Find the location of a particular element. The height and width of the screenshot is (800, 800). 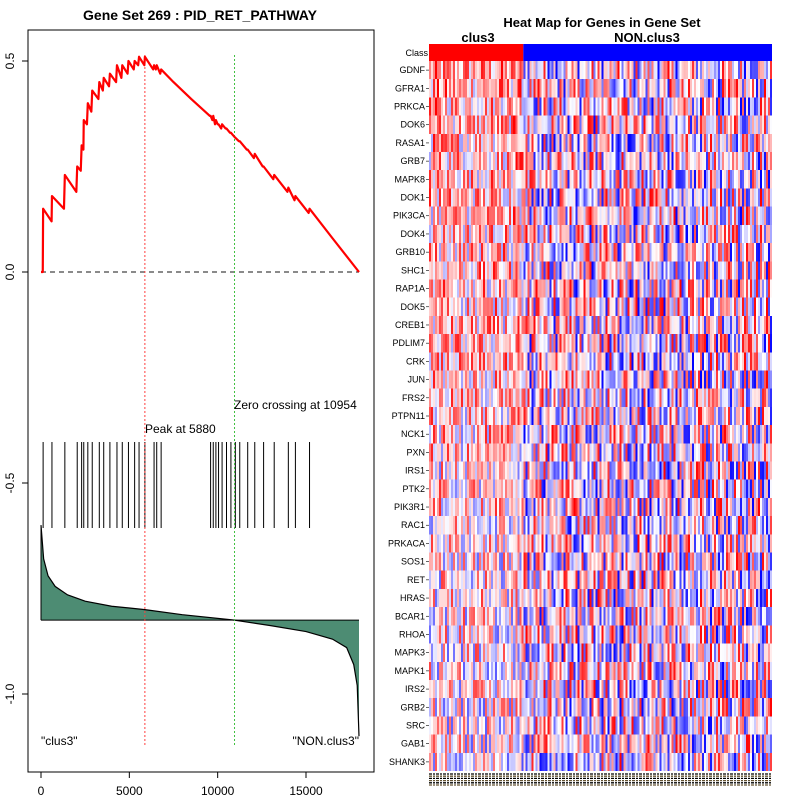

gene-label: SRC is located at coordinates (416, 725).